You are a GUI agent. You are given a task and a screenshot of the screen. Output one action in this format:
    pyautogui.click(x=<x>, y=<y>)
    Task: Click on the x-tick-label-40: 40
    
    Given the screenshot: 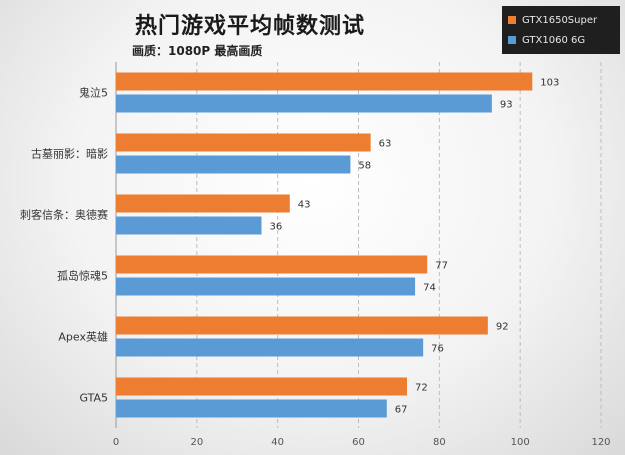 What is the action you would take?
    pyautogui.click(x=277, y=442)
    